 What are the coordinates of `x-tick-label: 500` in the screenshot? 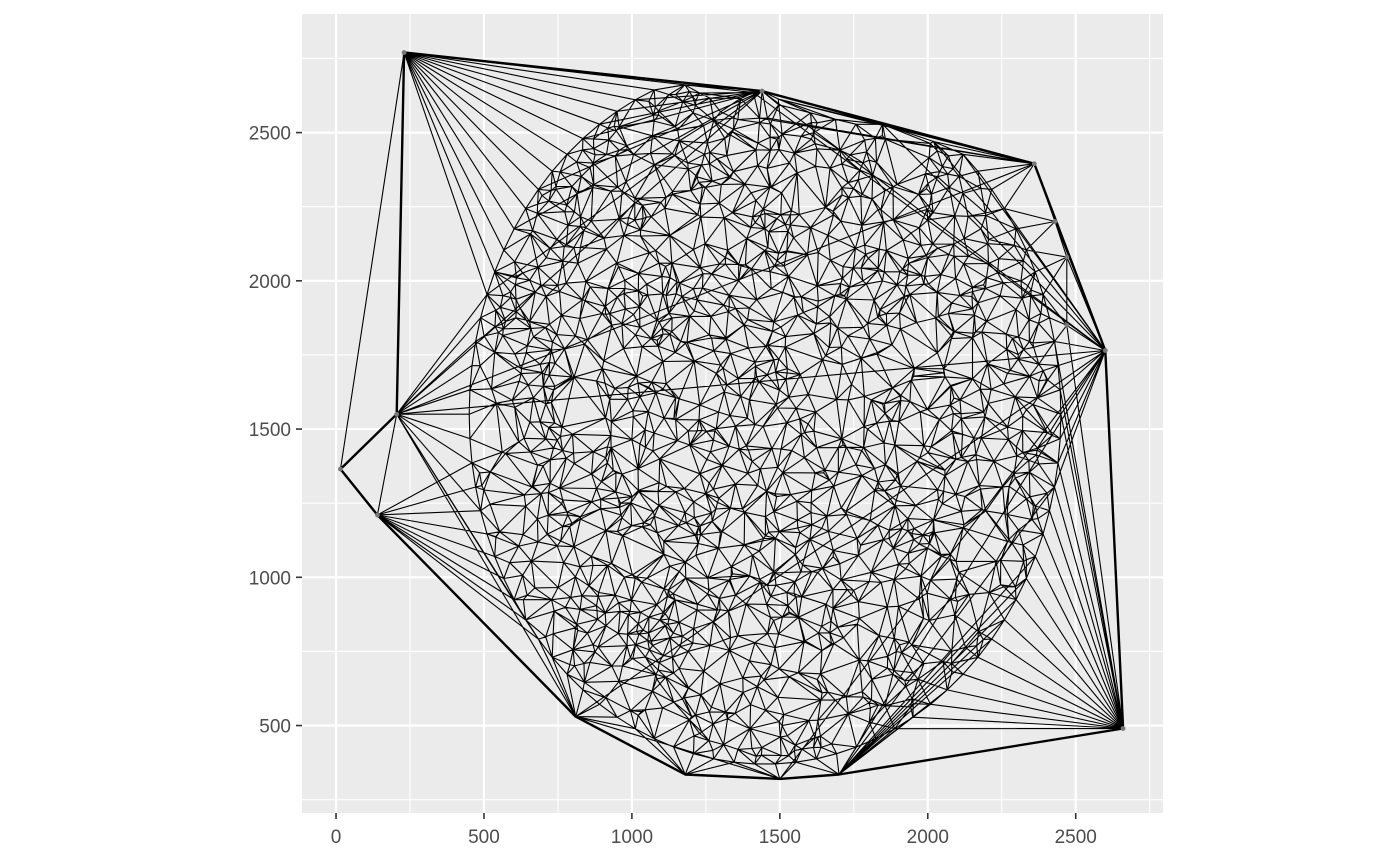 It's located at (484, 837).